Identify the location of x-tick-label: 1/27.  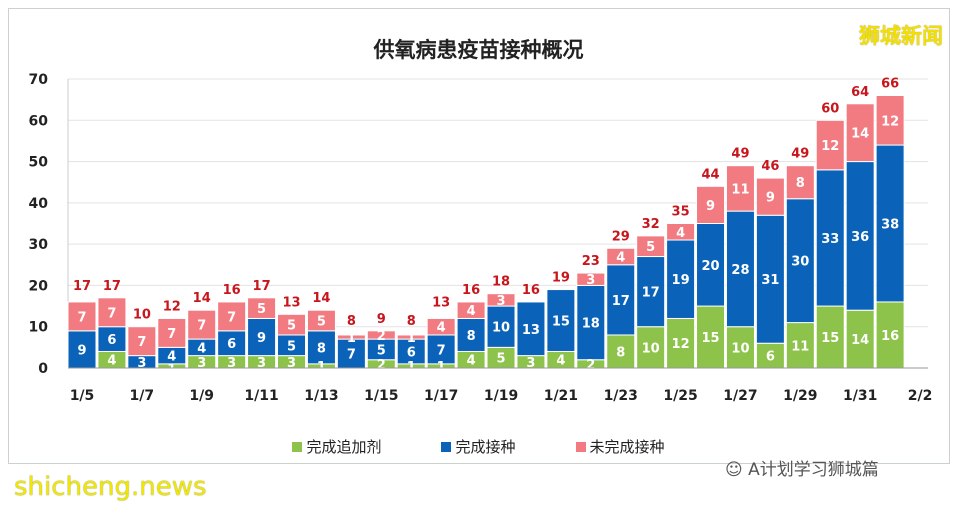
(740, 396).